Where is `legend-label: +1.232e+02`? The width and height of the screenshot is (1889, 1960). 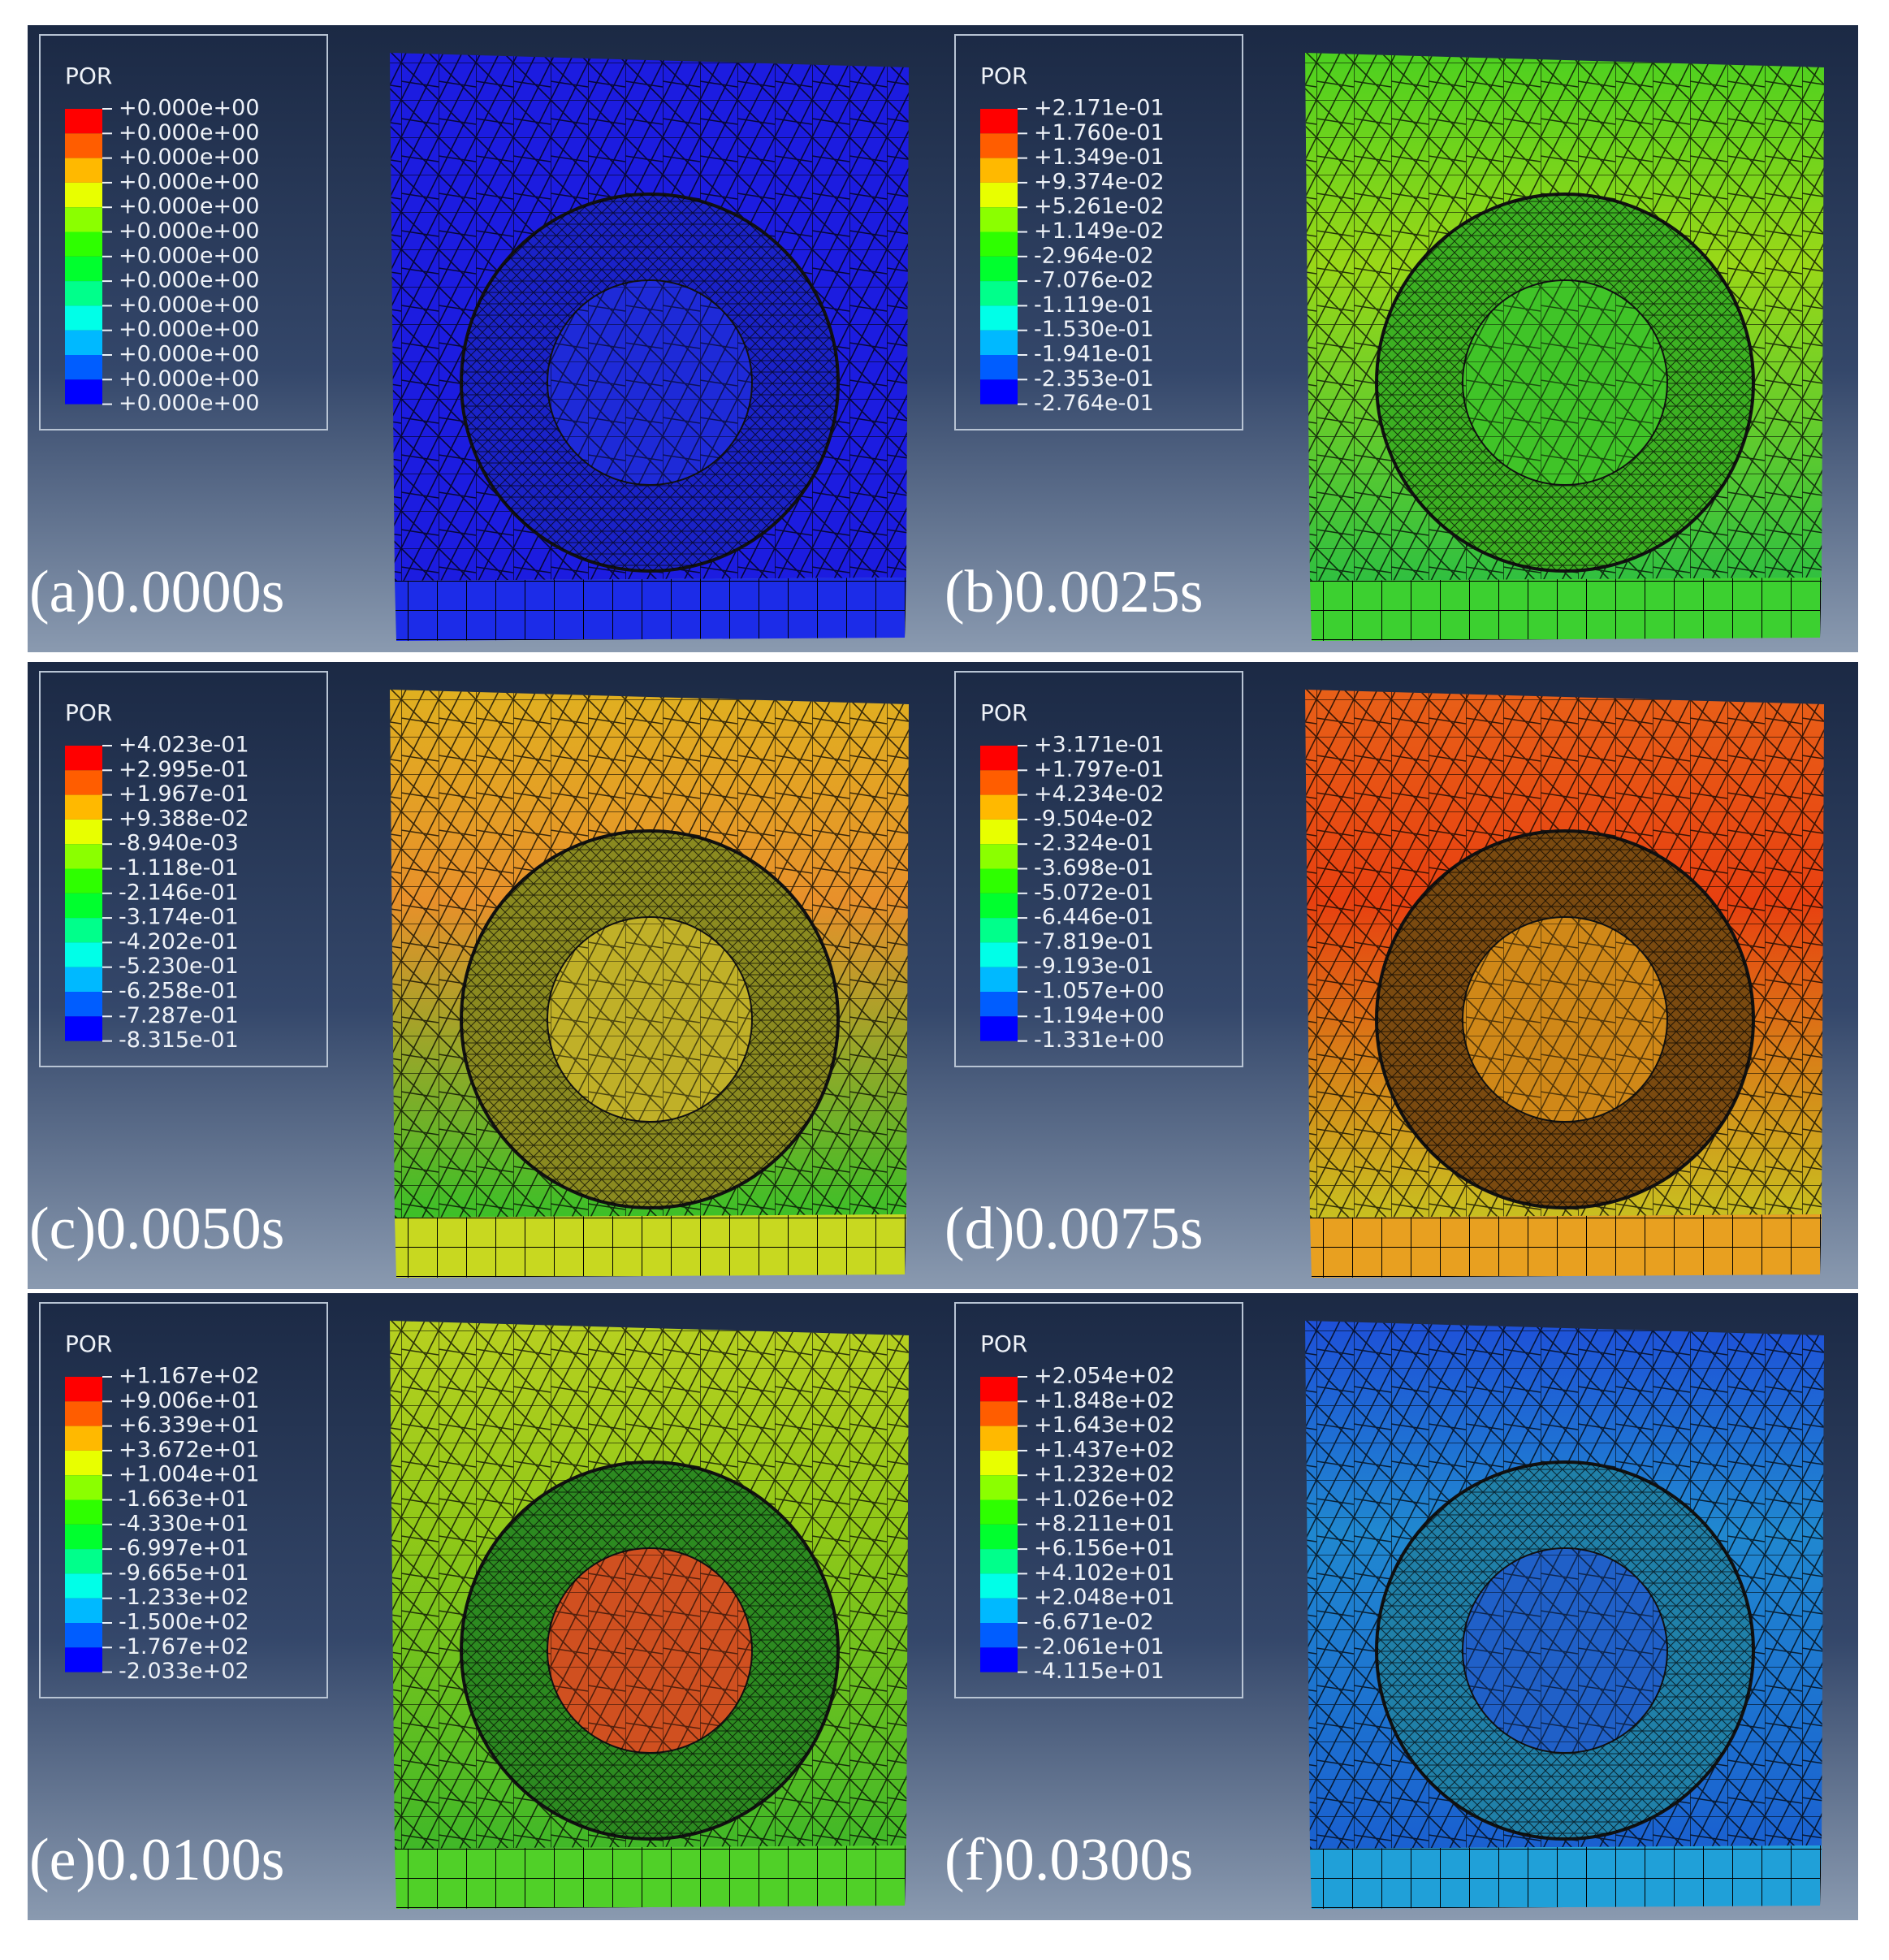
legend-label: +1.232e+02 is located at coordinates (1104, 1474).